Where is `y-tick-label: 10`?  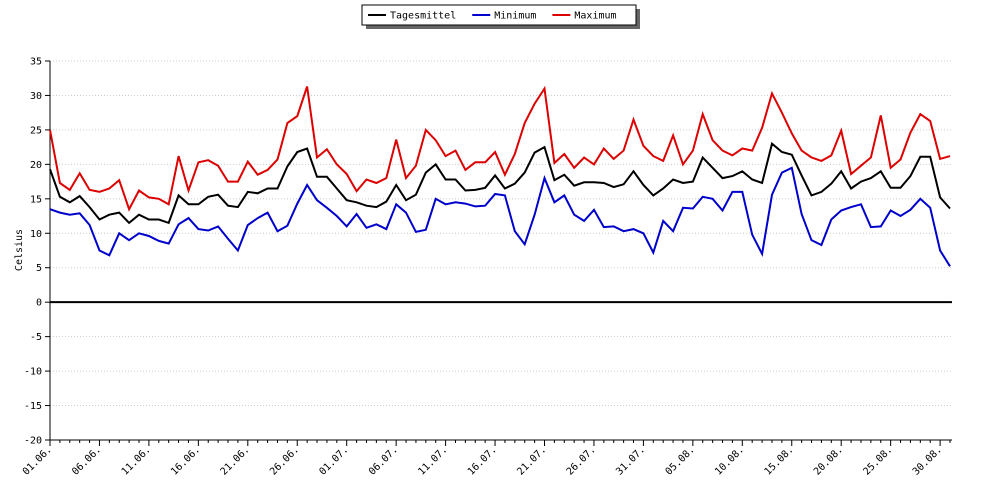 y-tick-label: 10 is located at coordinates (36, 234).